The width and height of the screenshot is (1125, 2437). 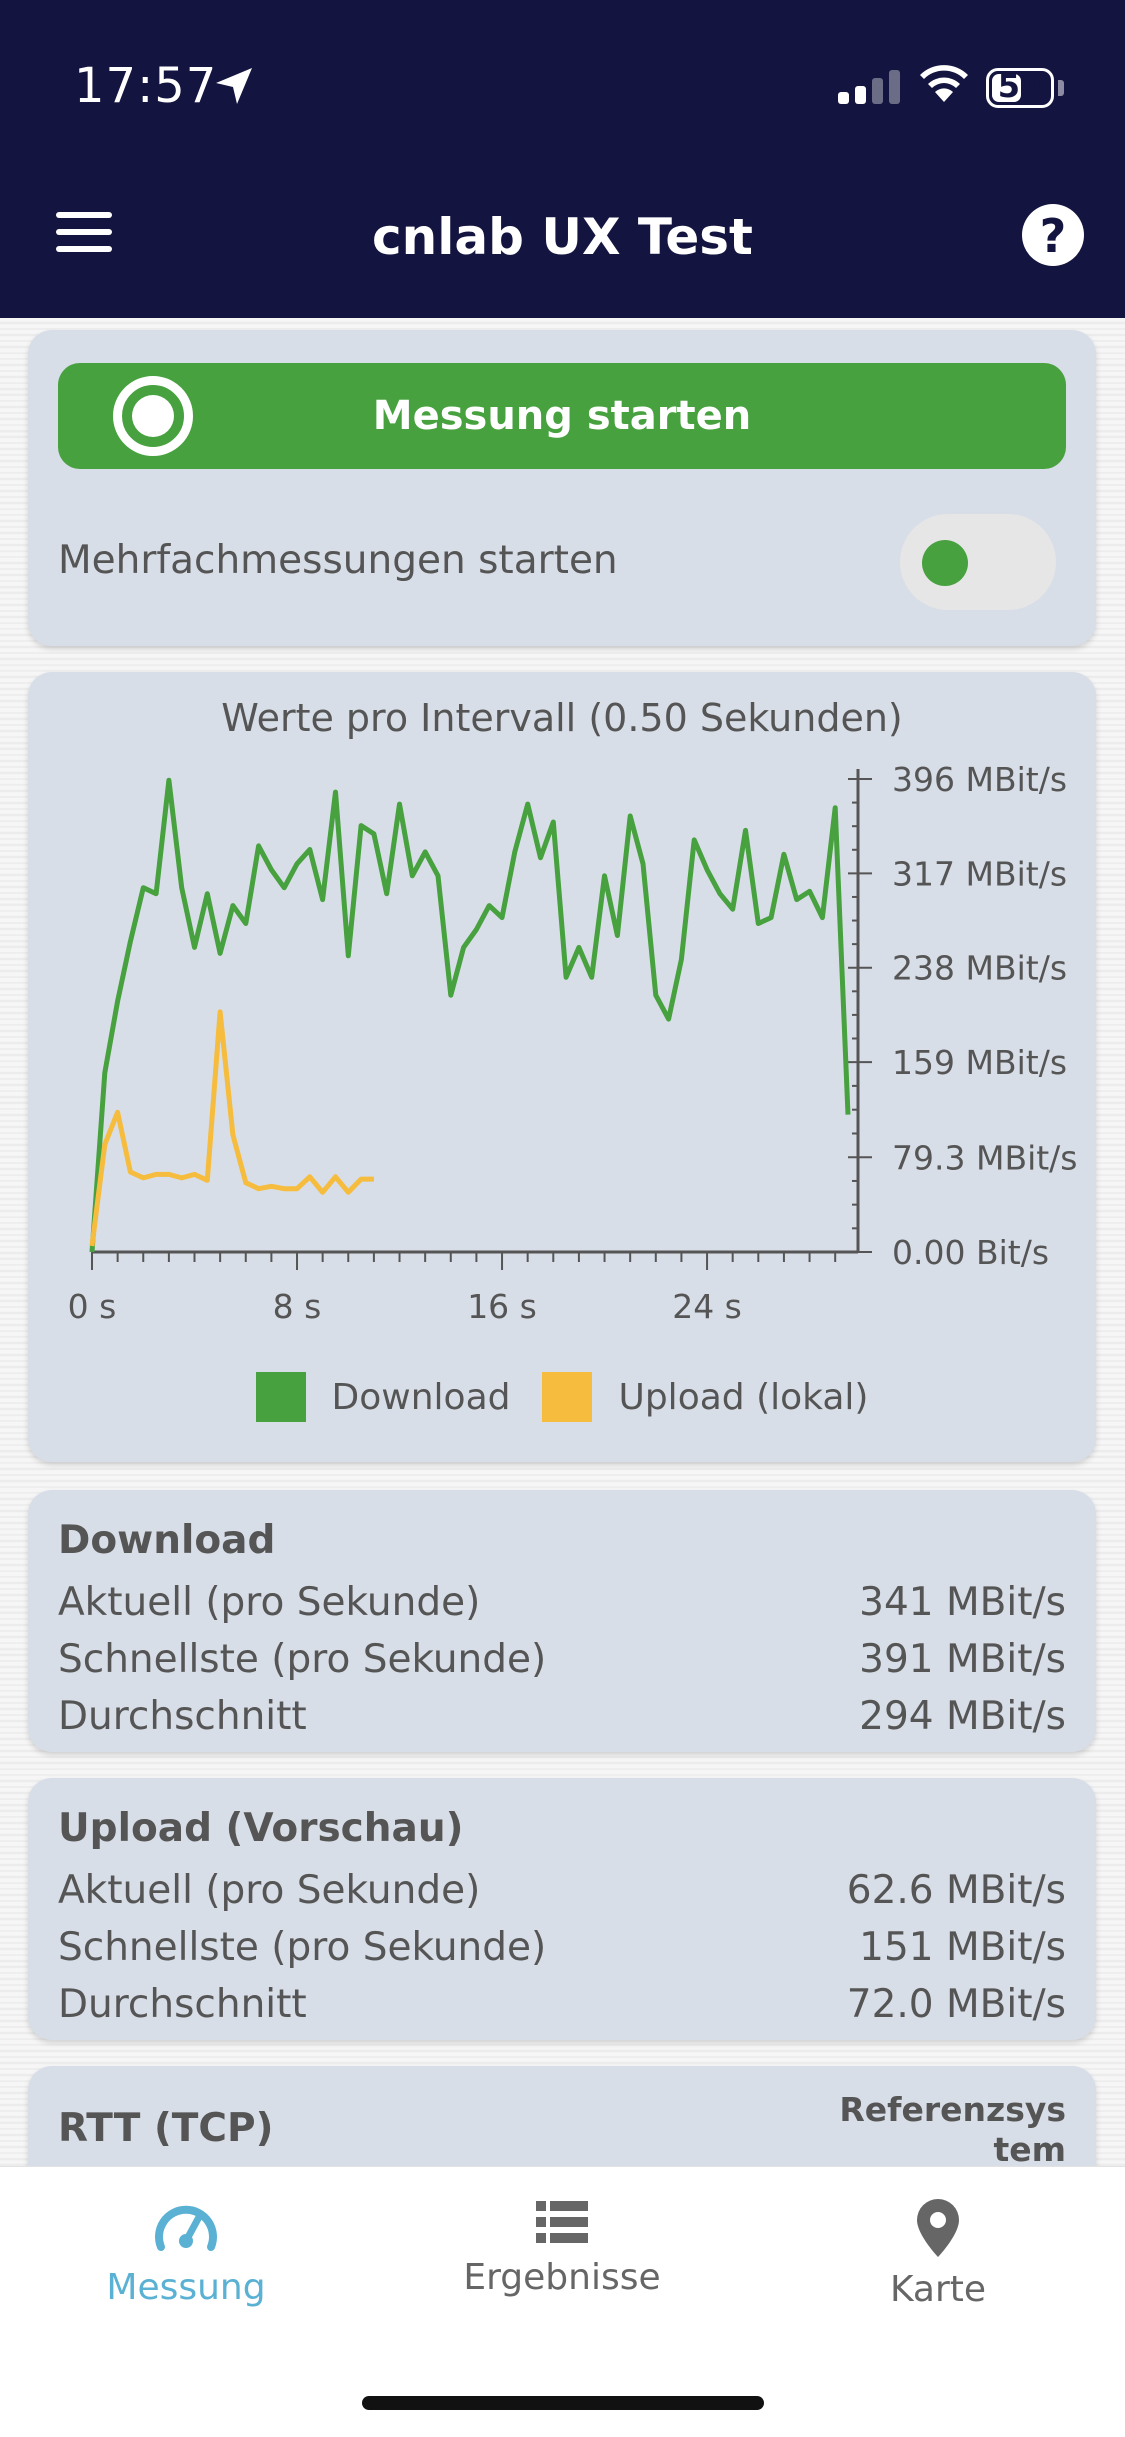 What do you see at coordinates (562, 1659) in the screenshot?
I see `download-row-fastest: Schnellste (pro Sekunde) 391 MBit/s` at bounding box center [562, 1659].